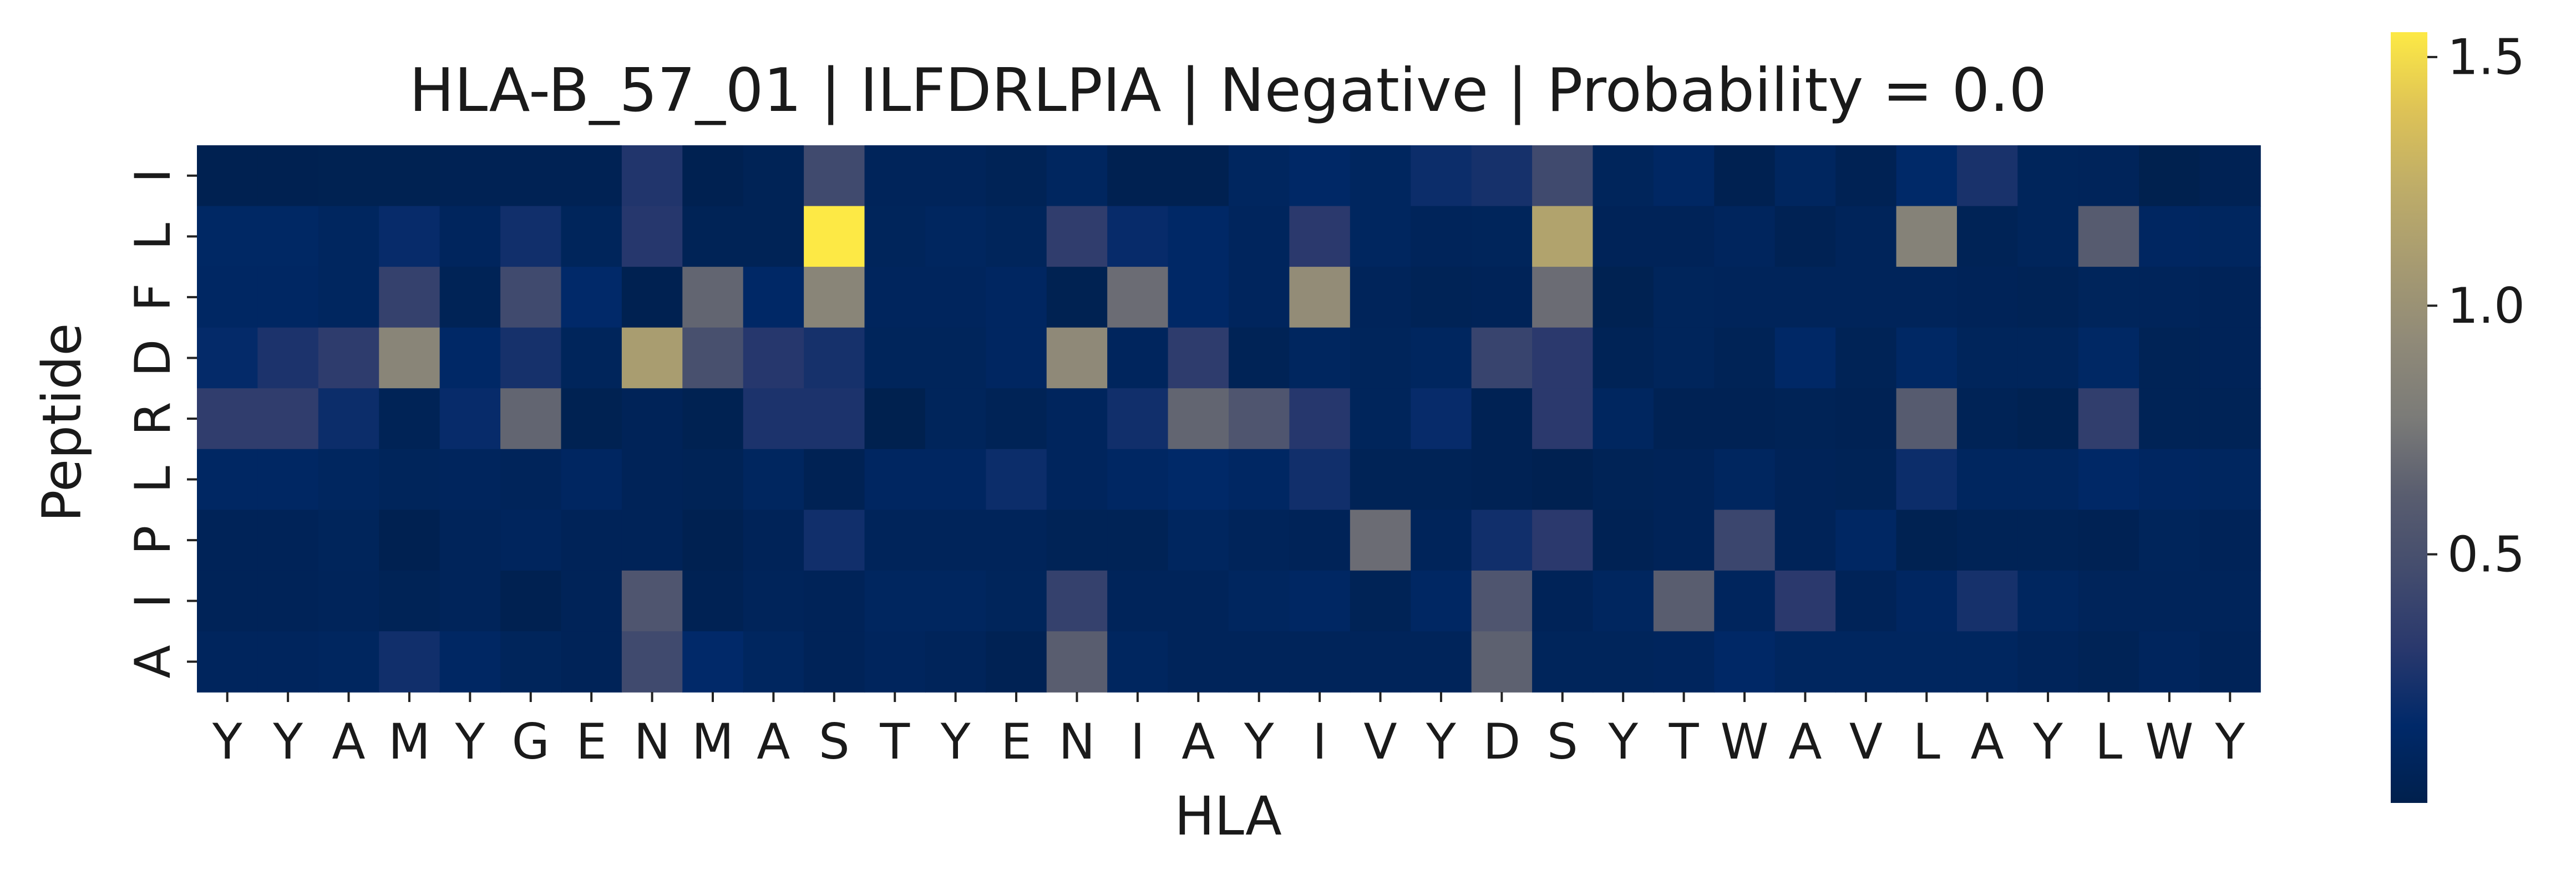 The height and width of the screenshot is (885, 2576). I want to click on colorbar, so click(2409, 417).